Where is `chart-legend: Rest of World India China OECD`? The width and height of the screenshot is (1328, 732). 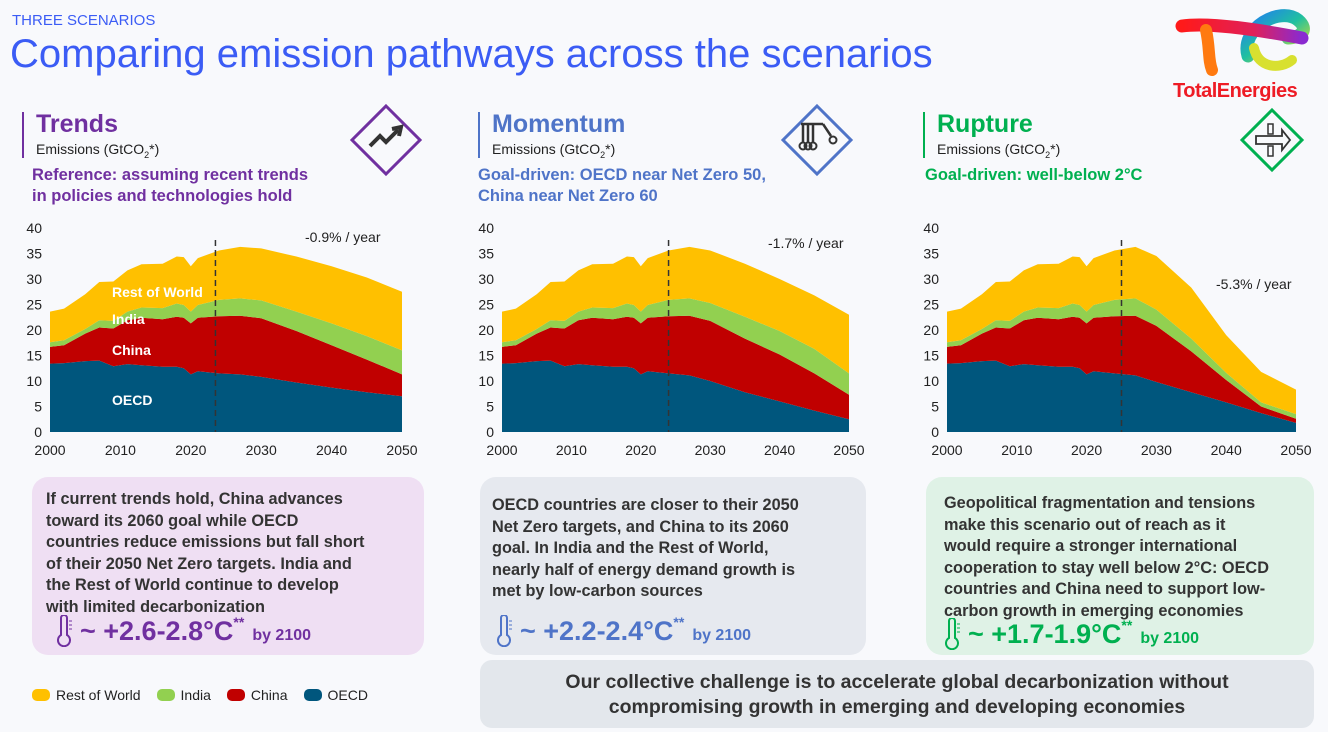 chart-legend: Rest of World India China OECD is located at coordinates (204, 695).